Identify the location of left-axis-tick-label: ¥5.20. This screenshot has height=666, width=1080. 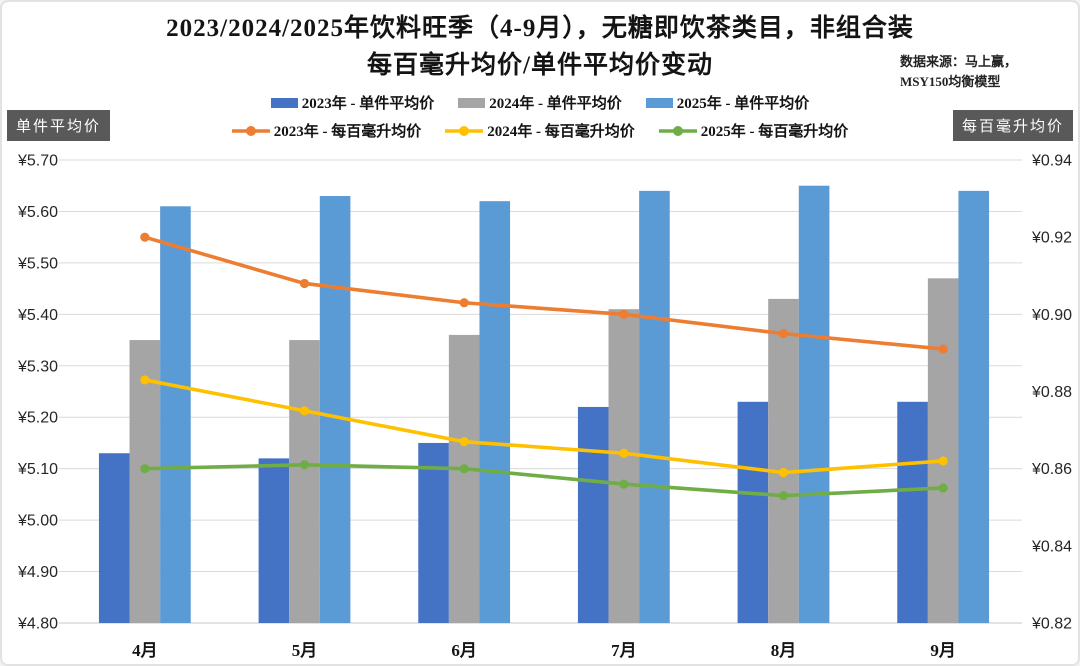
(37, 418).